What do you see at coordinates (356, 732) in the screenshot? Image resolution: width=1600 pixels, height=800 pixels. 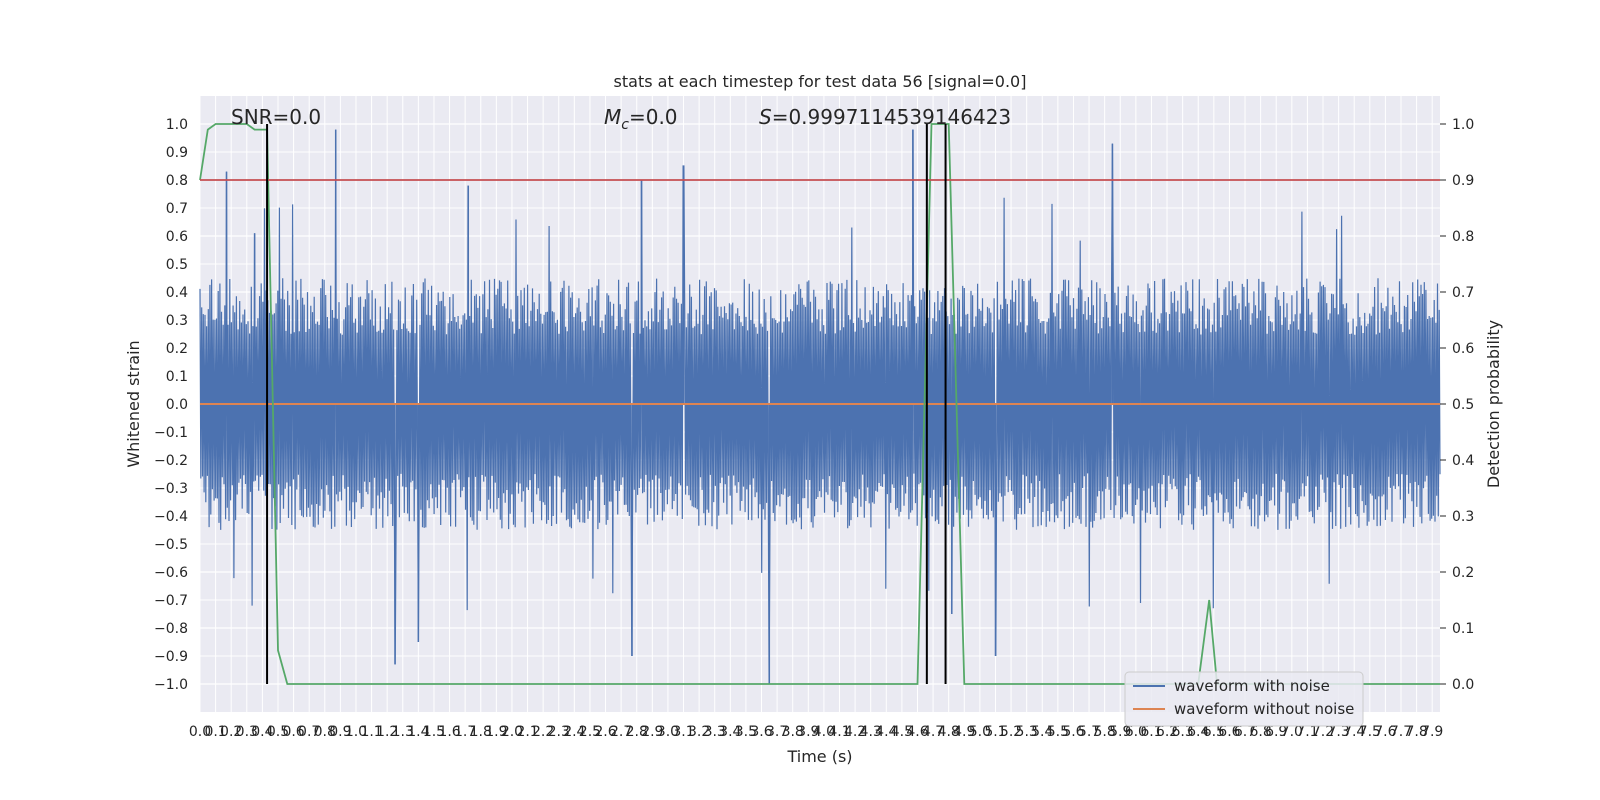 I see `x-tick-label: 1.0` at bounding box center [356, 732].